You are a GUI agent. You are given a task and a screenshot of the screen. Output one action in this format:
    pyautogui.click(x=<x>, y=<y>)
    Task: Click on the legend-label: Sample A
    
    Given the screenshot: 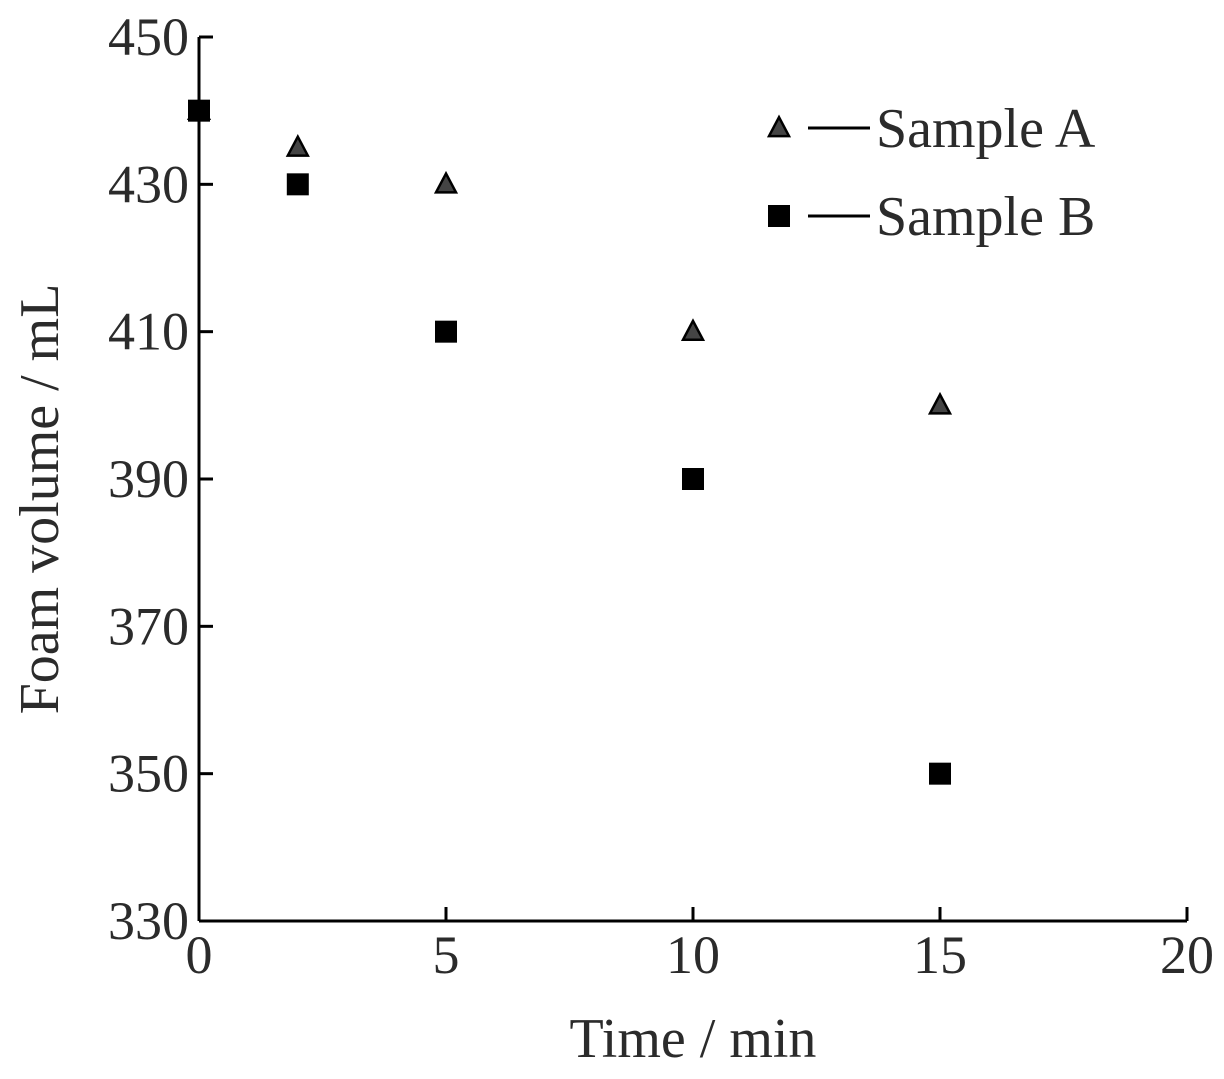 What is the action you would take?
    pyautogui.click(x=986, y=129)
    